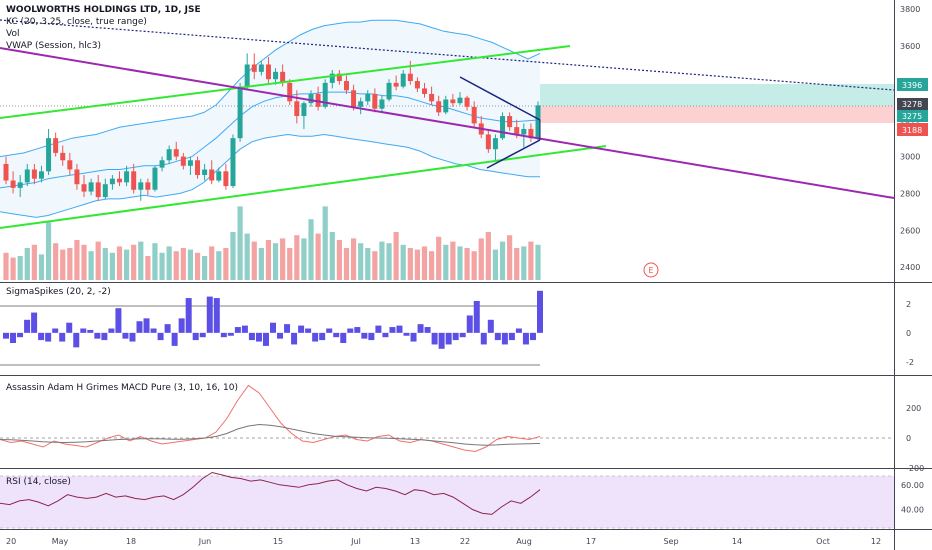 The height and width of the screenshot is (550, 932). I want to click on price-tick-label: 3600, so click(910, 46).